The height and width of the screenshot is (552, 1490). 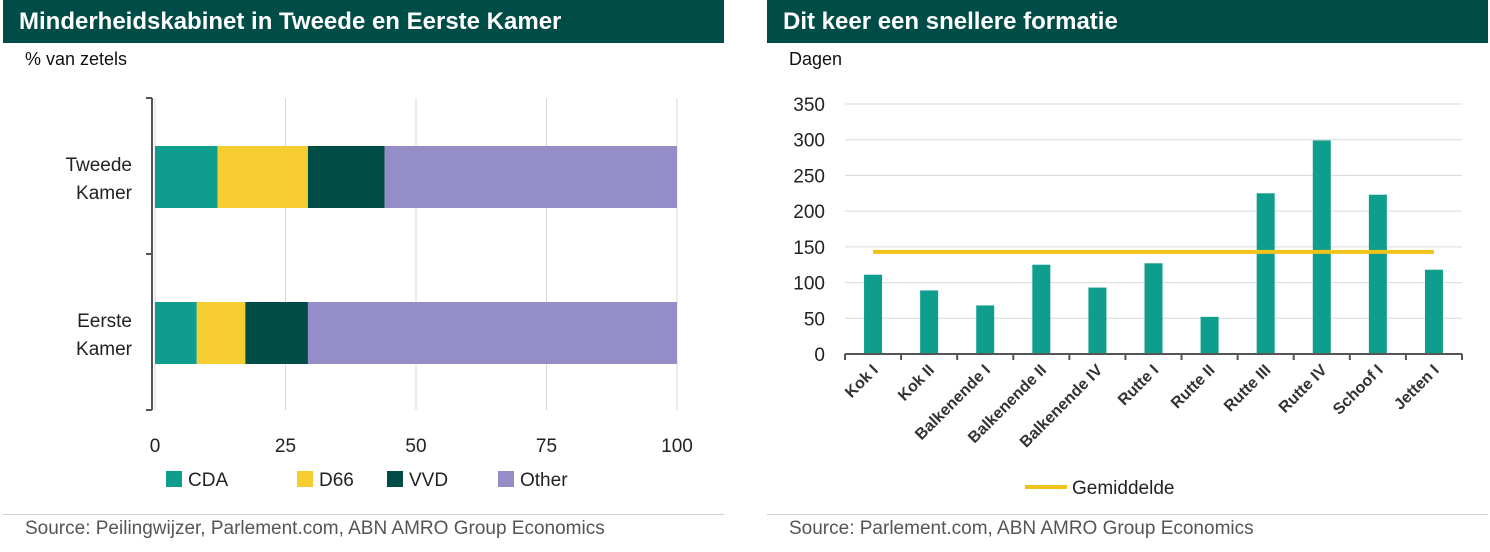 What do you see at coordinates (98, 179) in the screenshot?
I see `category-label-tweede: Tweede Kamer` at bounding box center [98, 179].